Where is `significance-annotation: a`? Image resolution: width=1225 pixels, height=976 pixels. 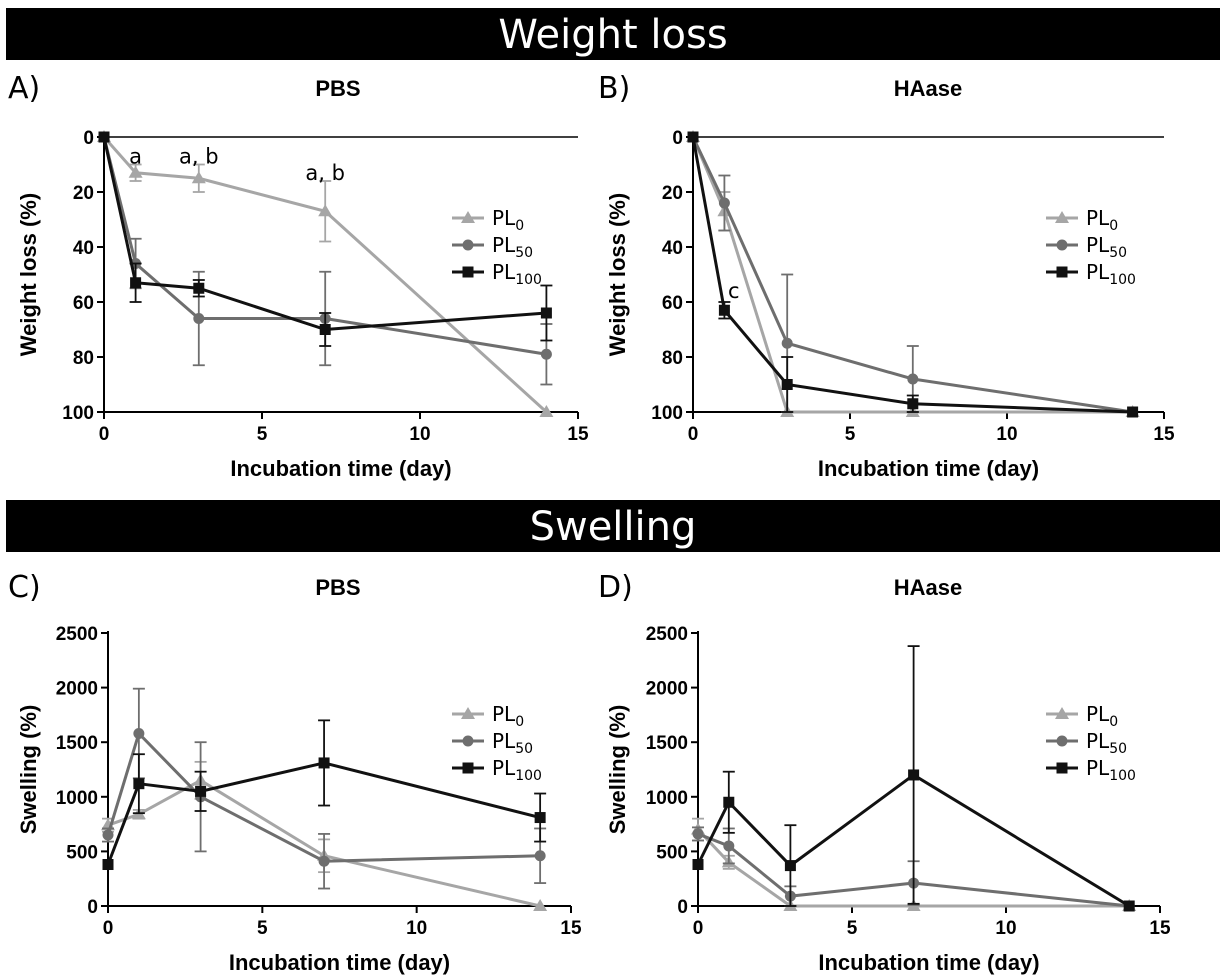 significance-annotation: a is located at coordinates (135, 156).